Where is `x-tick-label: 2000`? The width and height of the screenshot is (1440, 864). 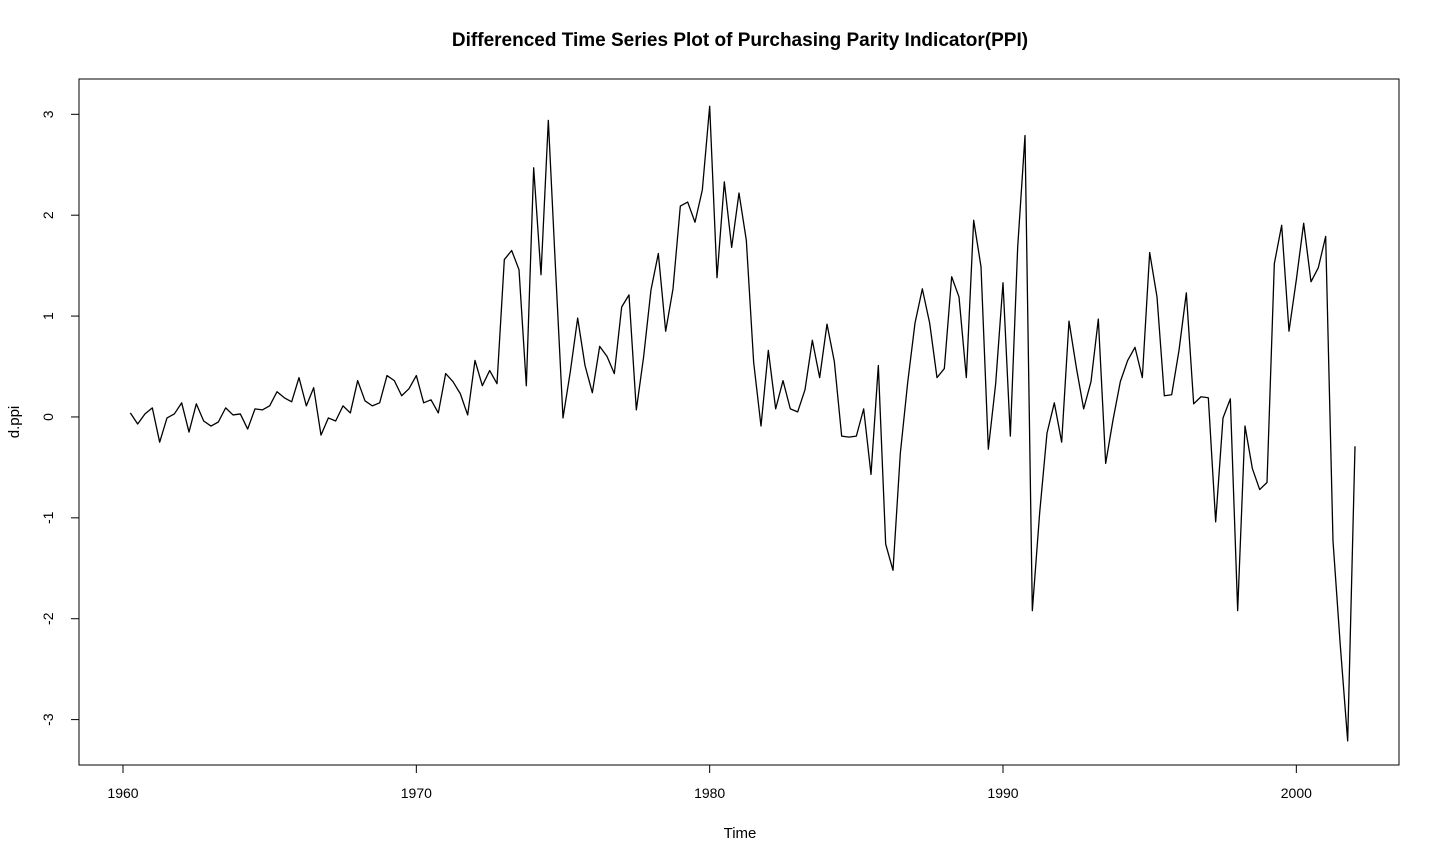
x-tick-label: 2000 is located at coordinates (1296, 793).